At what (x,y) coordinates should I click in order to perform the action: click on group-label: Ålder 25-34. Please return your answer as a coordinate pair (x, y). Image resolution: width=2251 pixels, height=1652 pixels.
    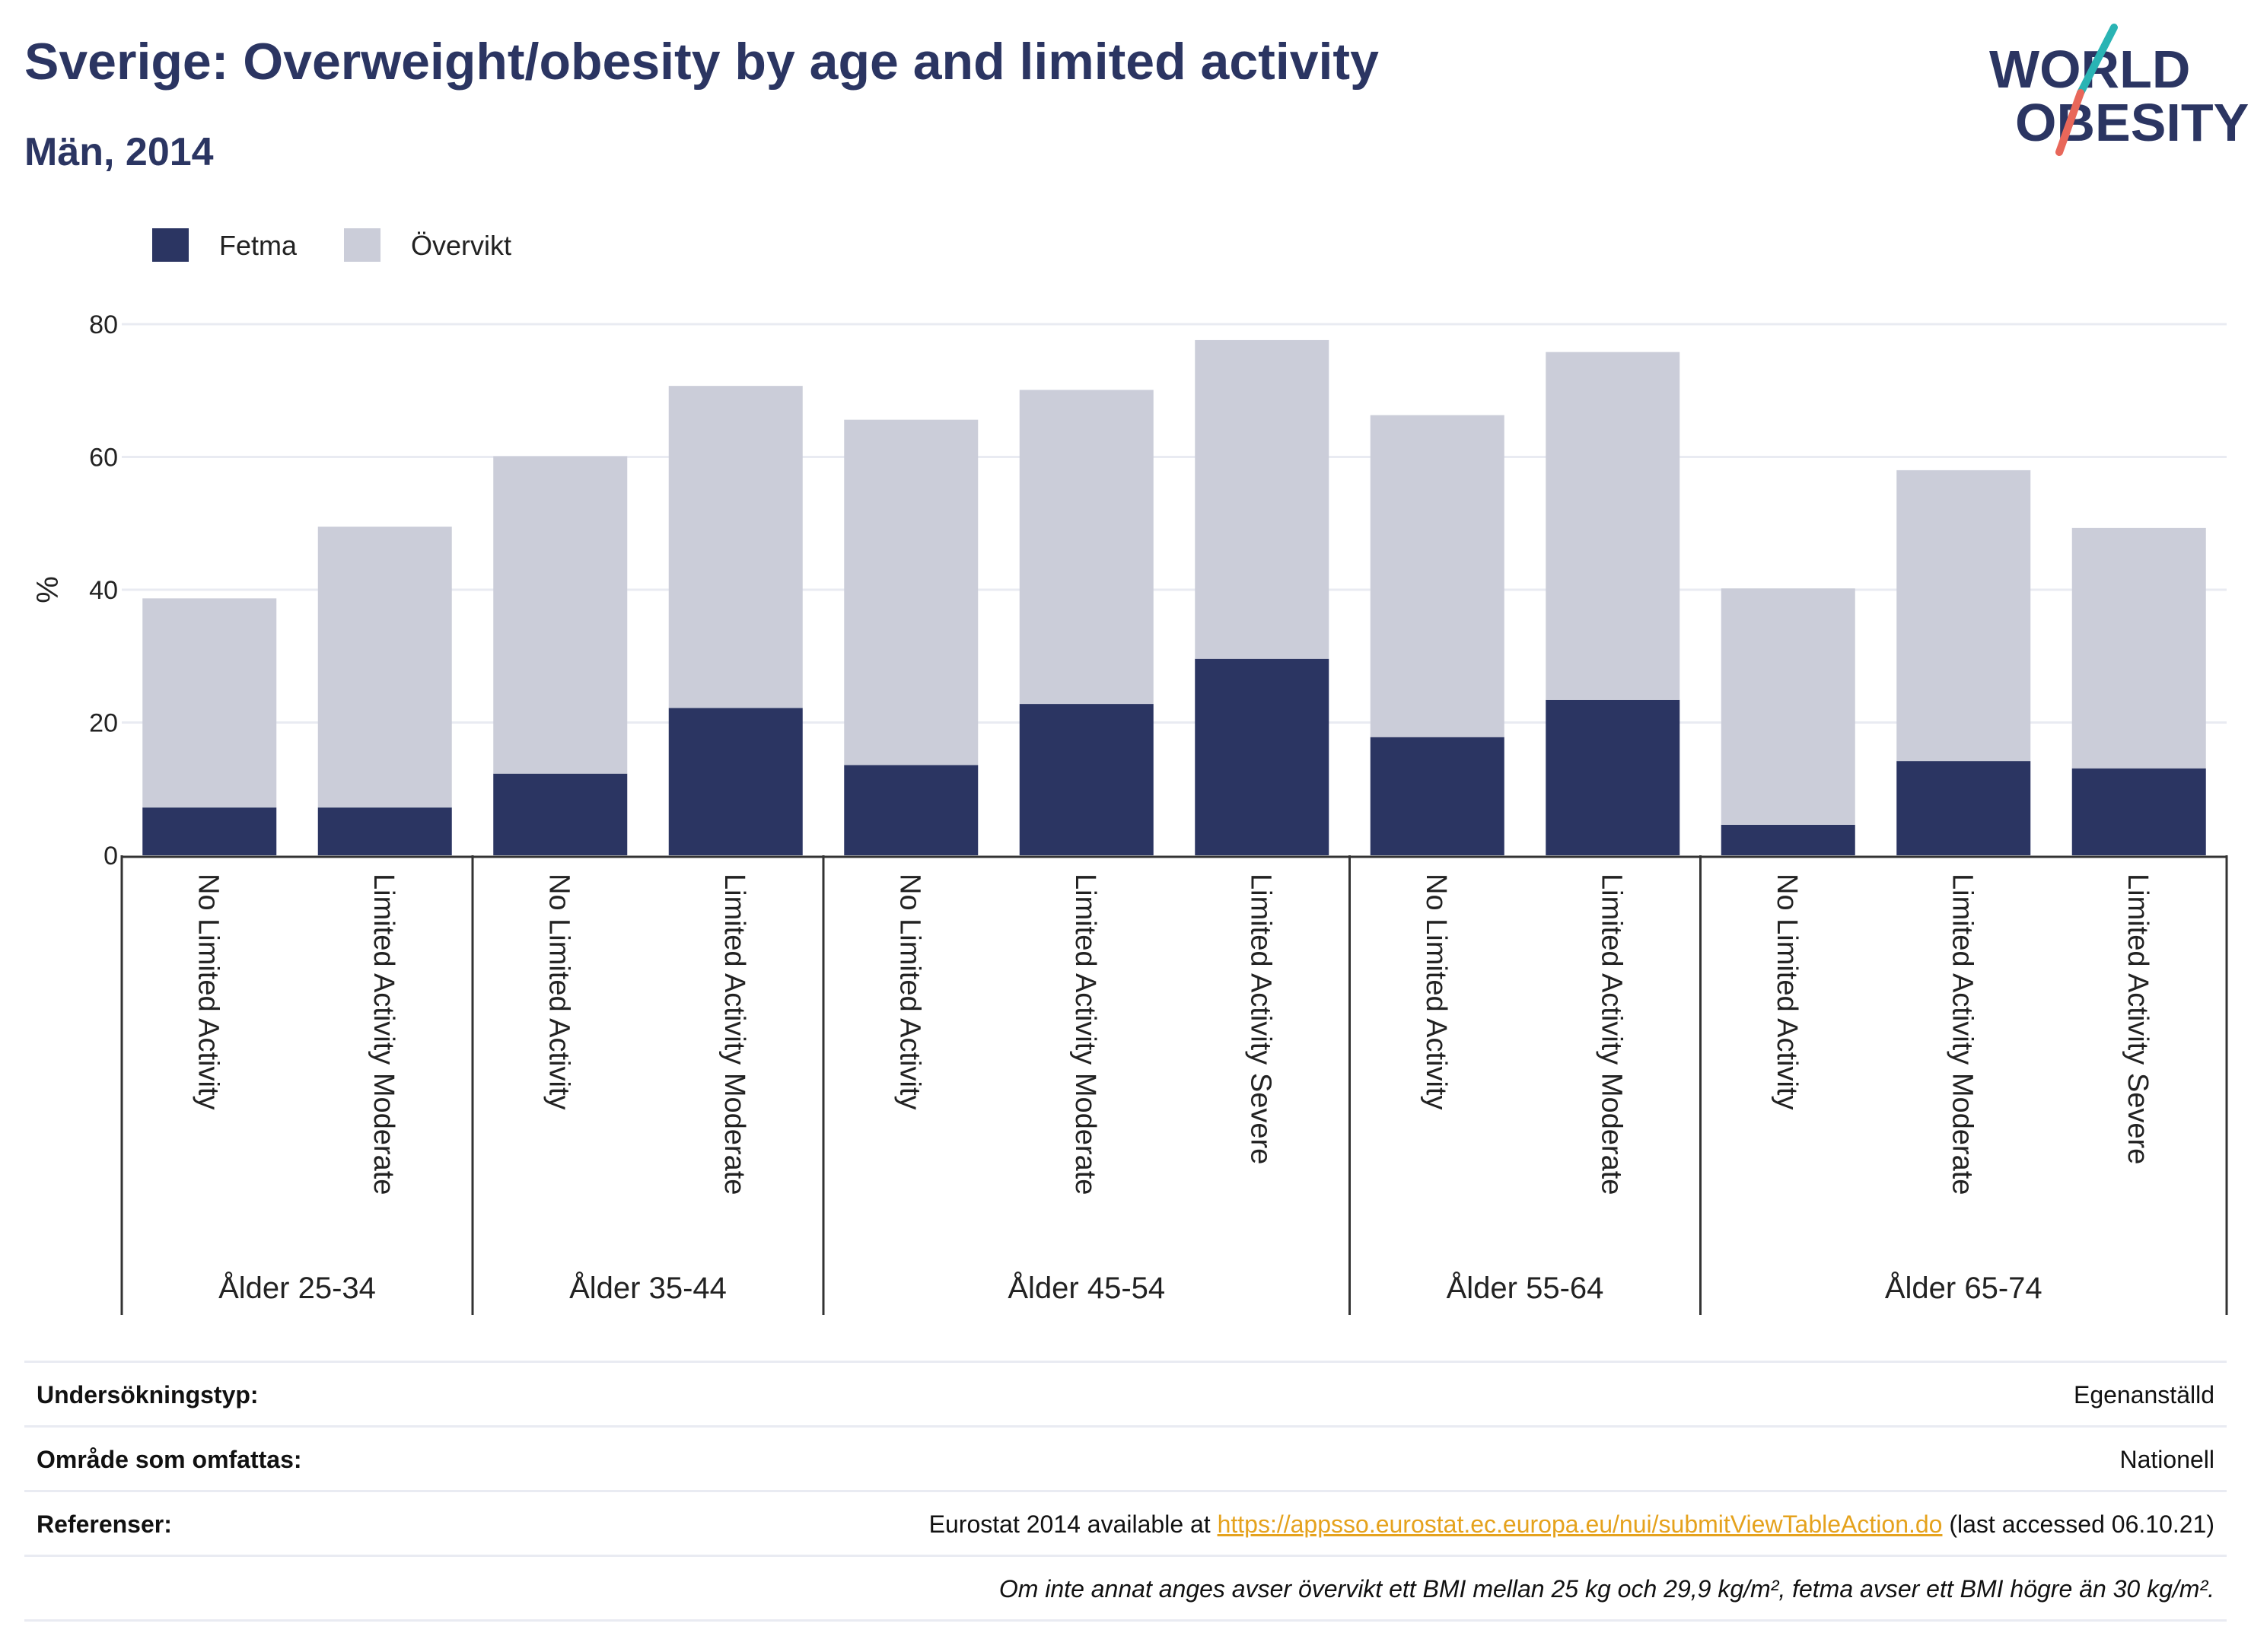
    Looking at the image, I should click on (297, 1288).